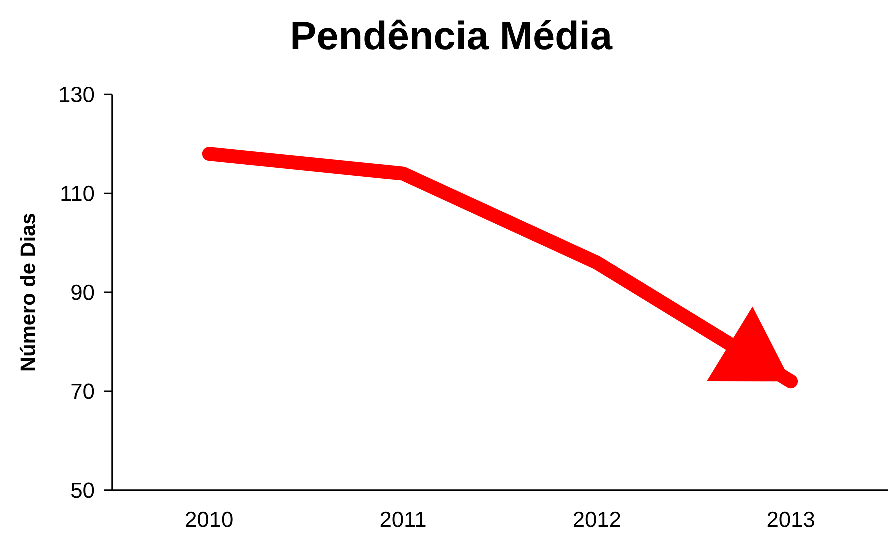 This screenshot has height=533, width=889. What do you see at coordinates (78, 194) in the screenshot?
I see `y-tick-label: 110` at bounding box center [78, 194].